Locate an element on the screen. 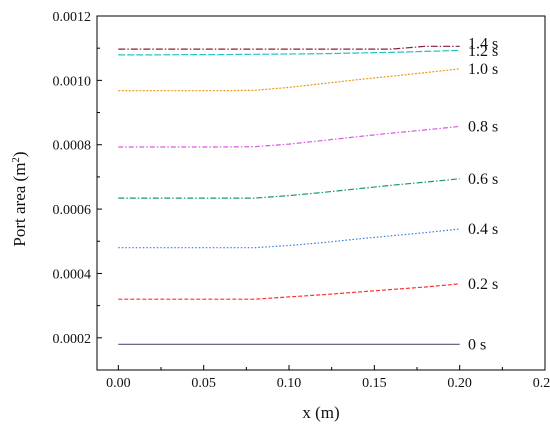  x-tick-label: 0.20 is located at coordinates (459, 383).